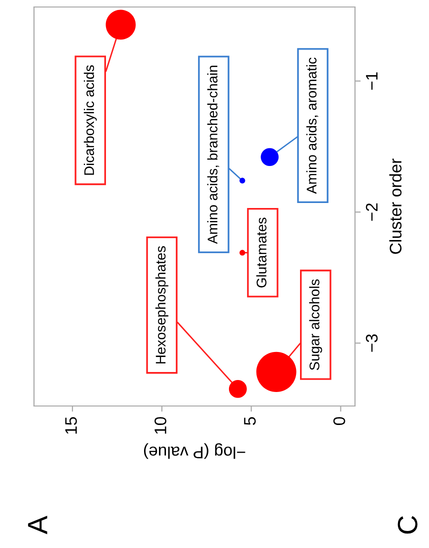  Describe the element at coordinates (372, 343) in the screenshot. I see `y-tick-label: −3` at that location.